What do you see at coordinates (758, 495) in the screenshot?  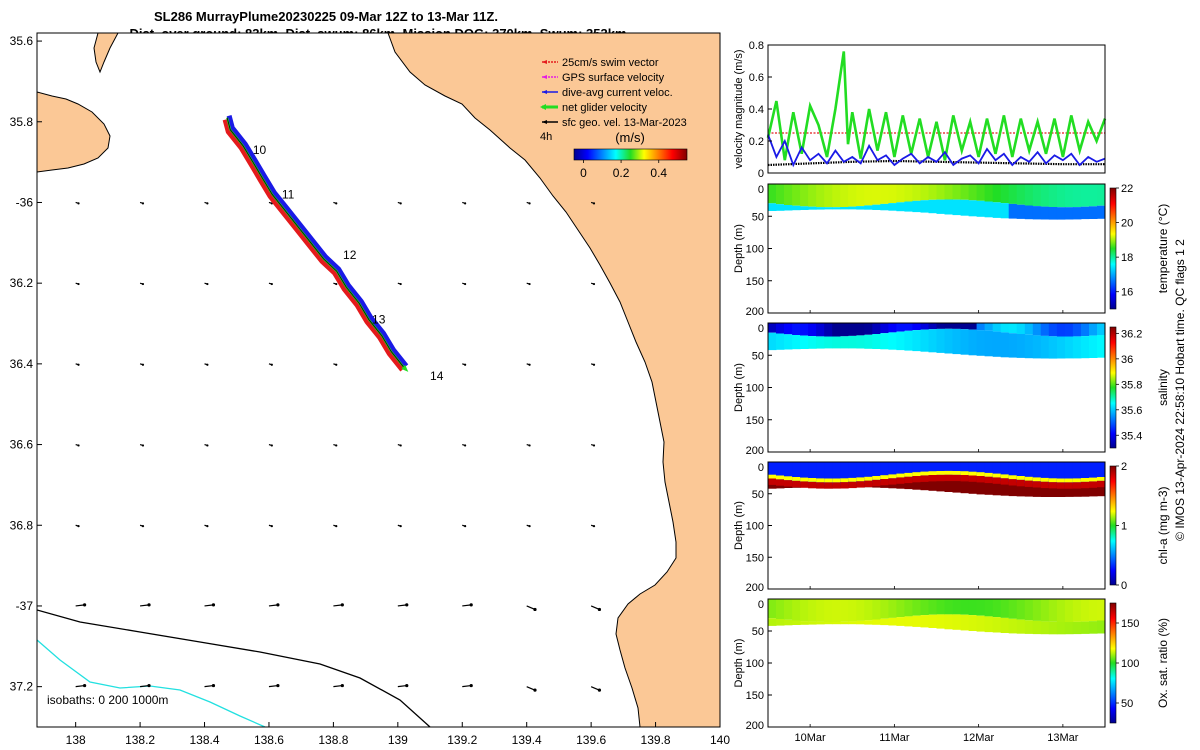 I see `chla-y-tick-label: 50` at bounding box center [758, 495].